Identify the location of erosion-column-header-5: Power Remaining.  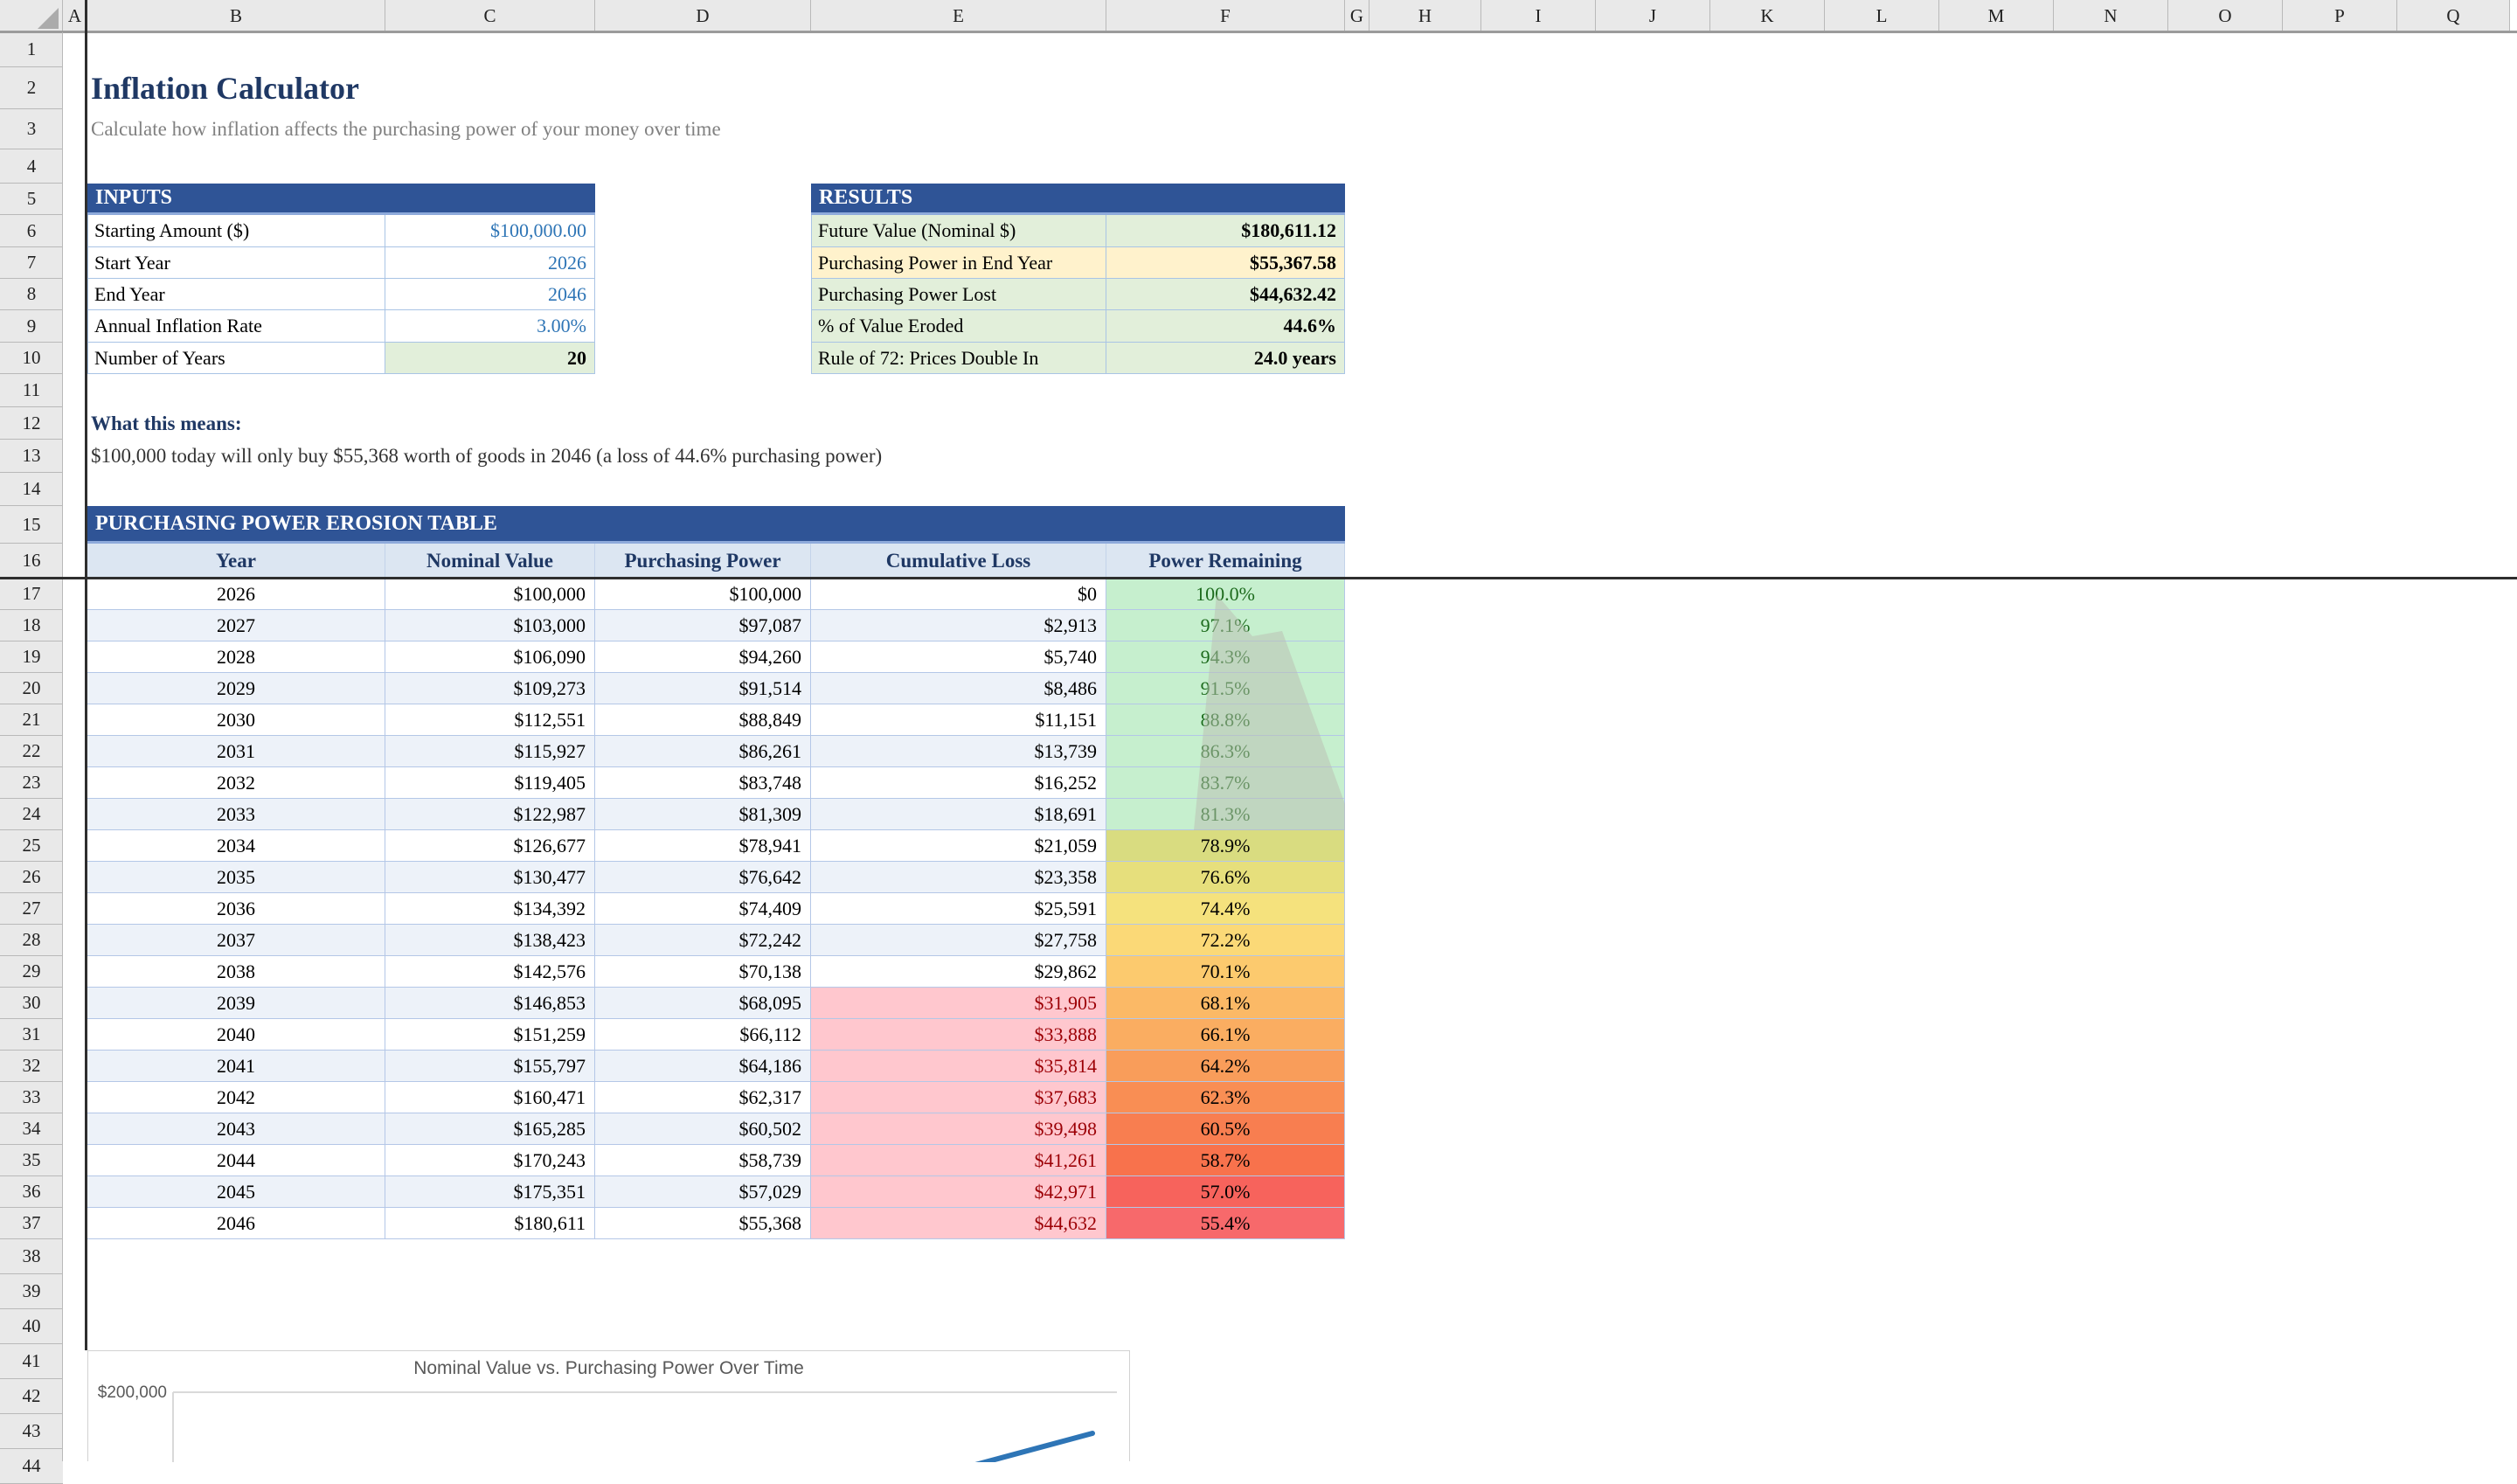
(1225, 561).